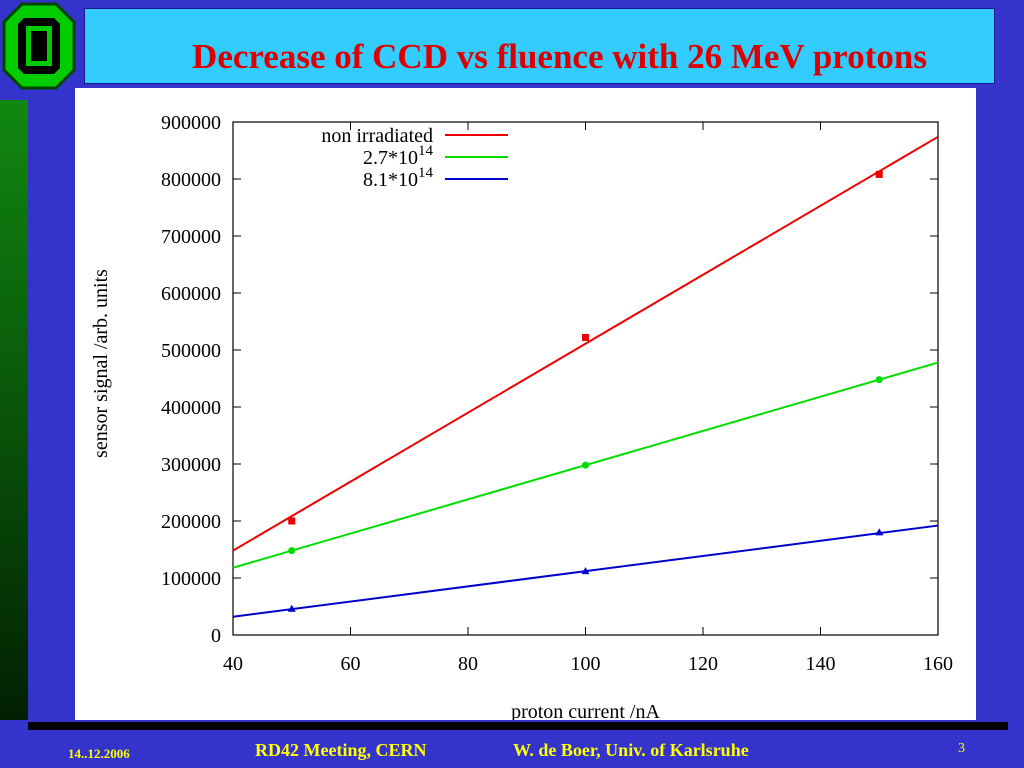 The width and height of the screenshot is (1024, 768). Describe the element at coordinates (821, 664) in the screenshot. I see `x-tick-label: 140` at that location.